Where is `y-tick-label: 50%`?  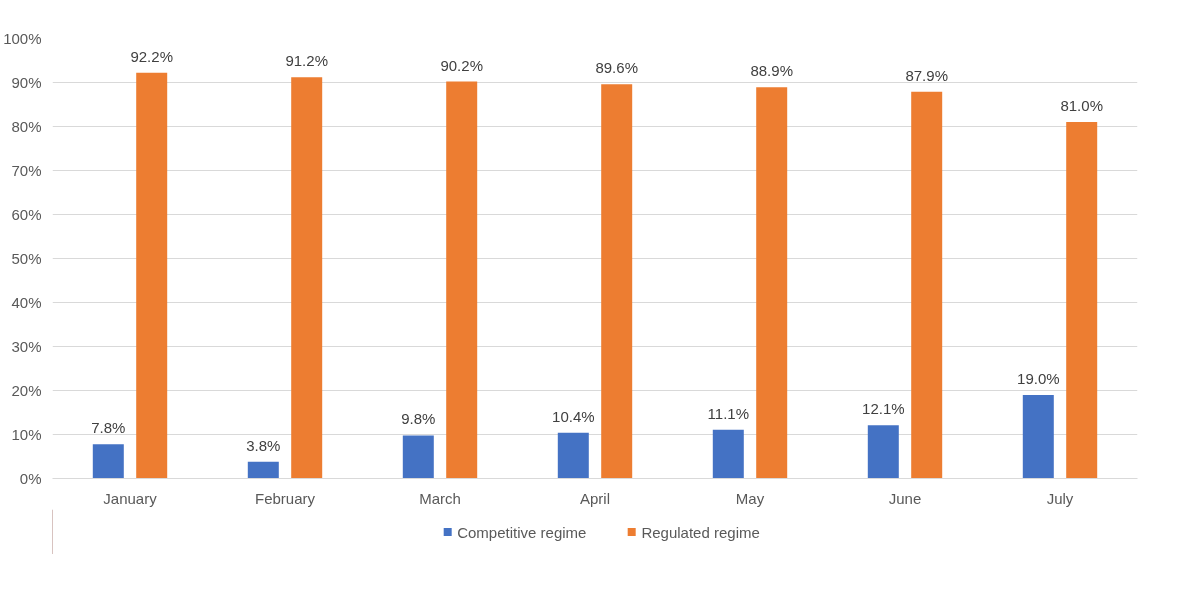
y-tick-label: 50% is located at coordinates (26, 258).